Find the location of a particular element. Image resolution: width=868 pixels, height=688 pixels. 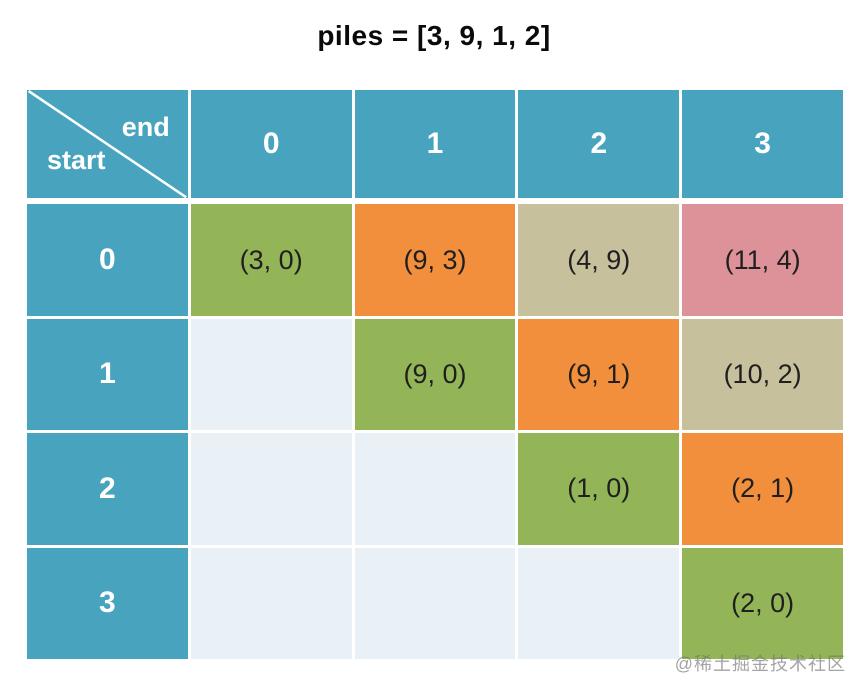

corner-start-label: start is located at coordinates (76, 160).